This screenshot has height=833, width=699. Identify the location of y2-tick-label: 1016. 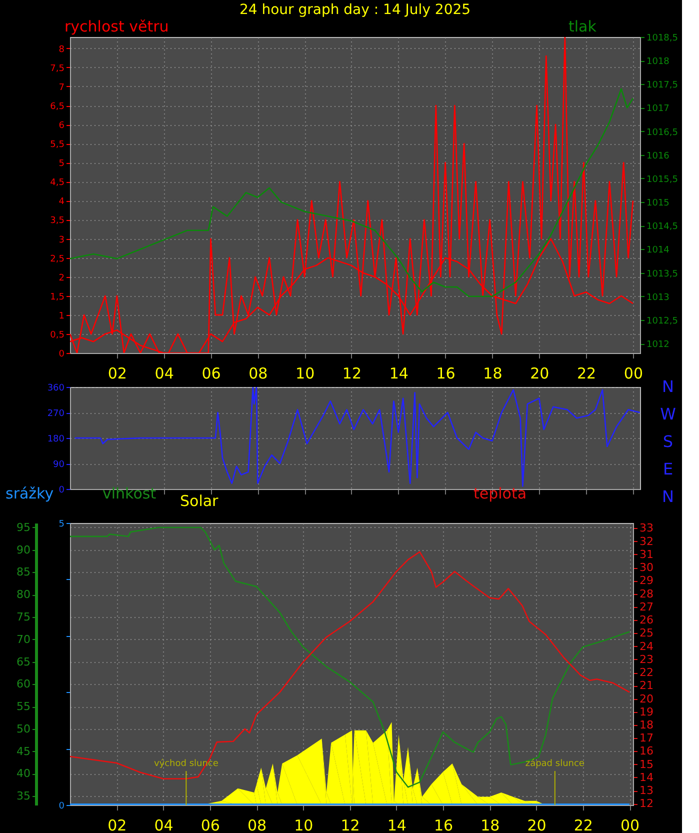
(658, 156).